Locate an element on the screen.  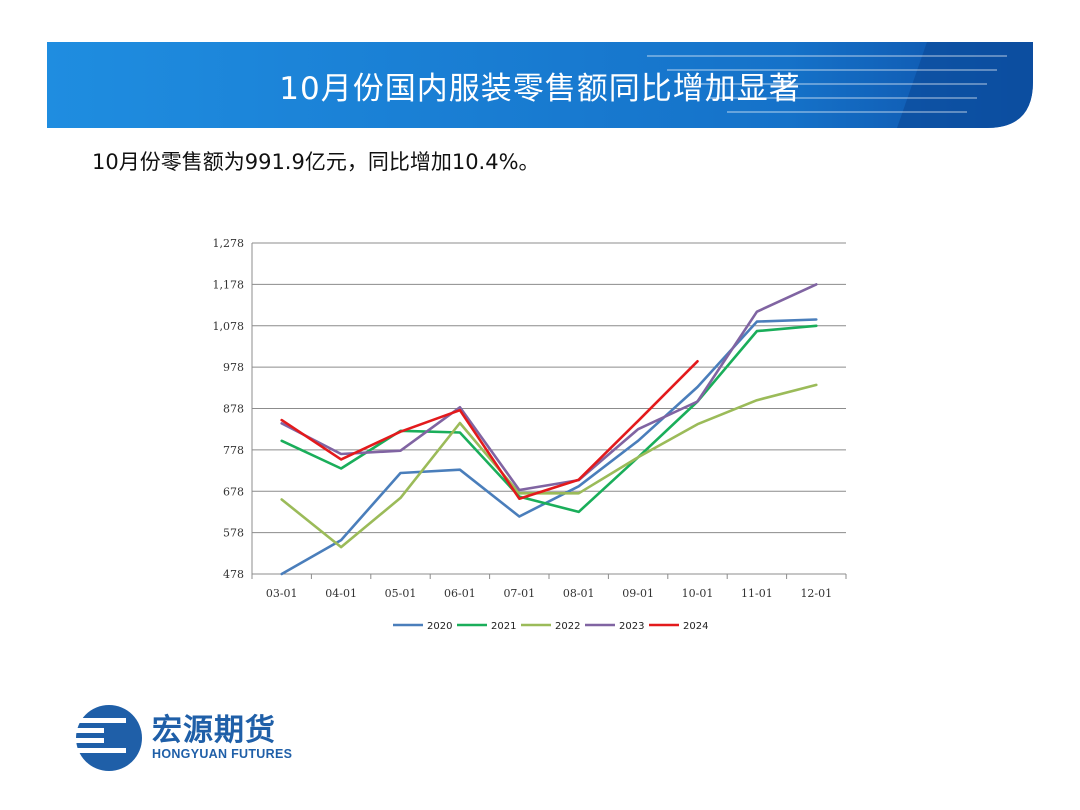
x-tick-label: 08-01 is located at coordinates (579, 593).